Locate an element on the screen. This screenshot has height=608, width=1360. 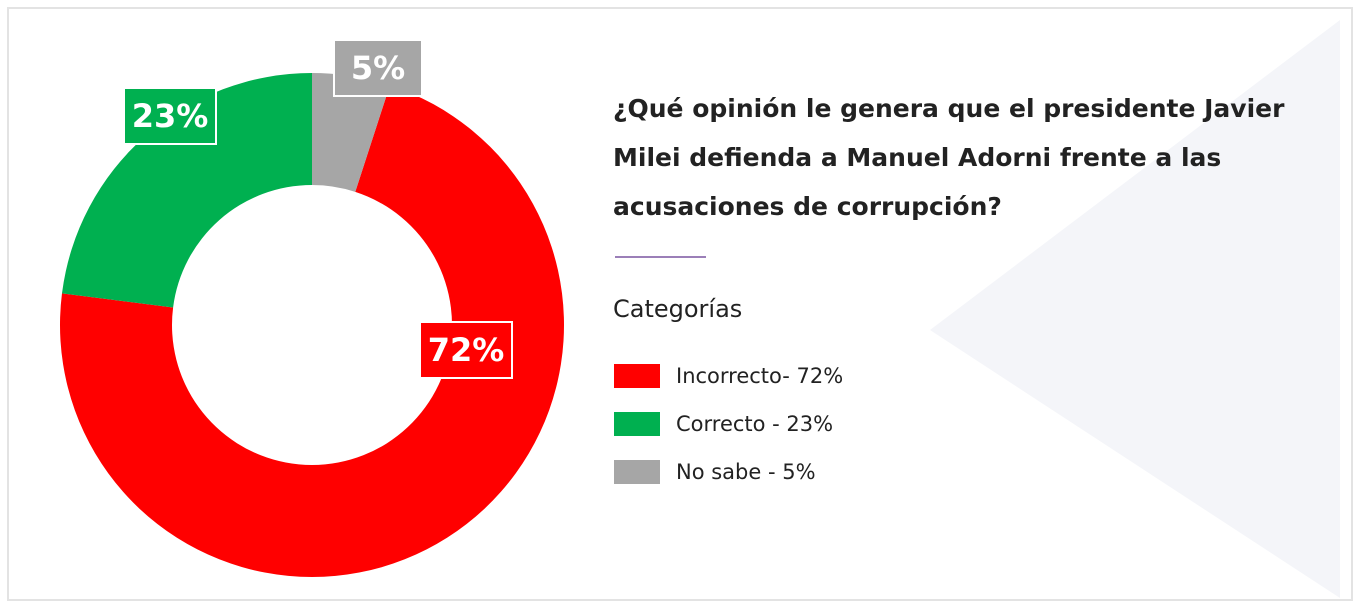
legend-label: Incorrecto- 72% is located at coordinates (759, 376).